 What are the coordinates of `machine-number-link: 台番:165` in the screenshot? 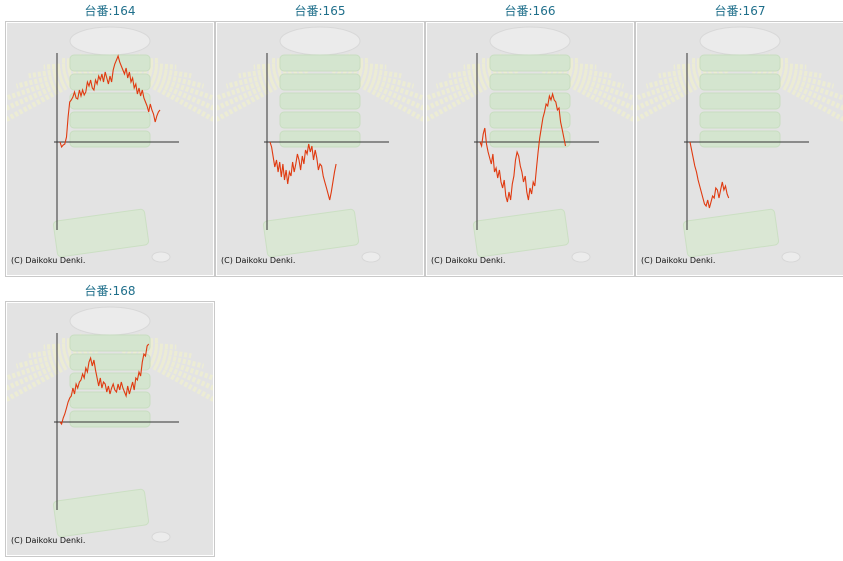 It's located at (320, 11).